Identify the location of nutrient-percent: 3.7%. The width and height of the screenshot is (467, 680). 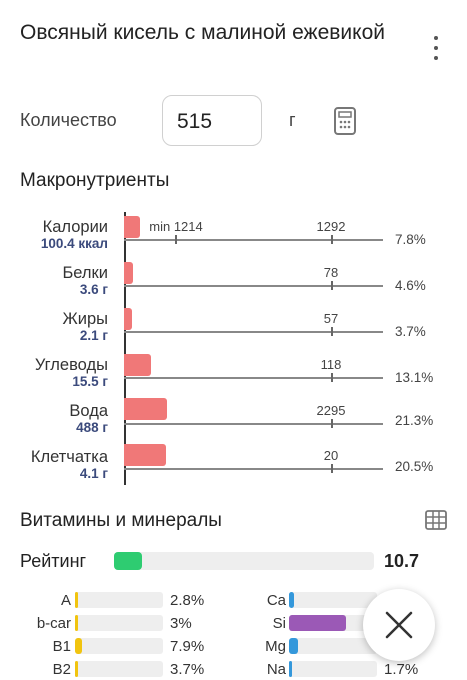
(187, 669).